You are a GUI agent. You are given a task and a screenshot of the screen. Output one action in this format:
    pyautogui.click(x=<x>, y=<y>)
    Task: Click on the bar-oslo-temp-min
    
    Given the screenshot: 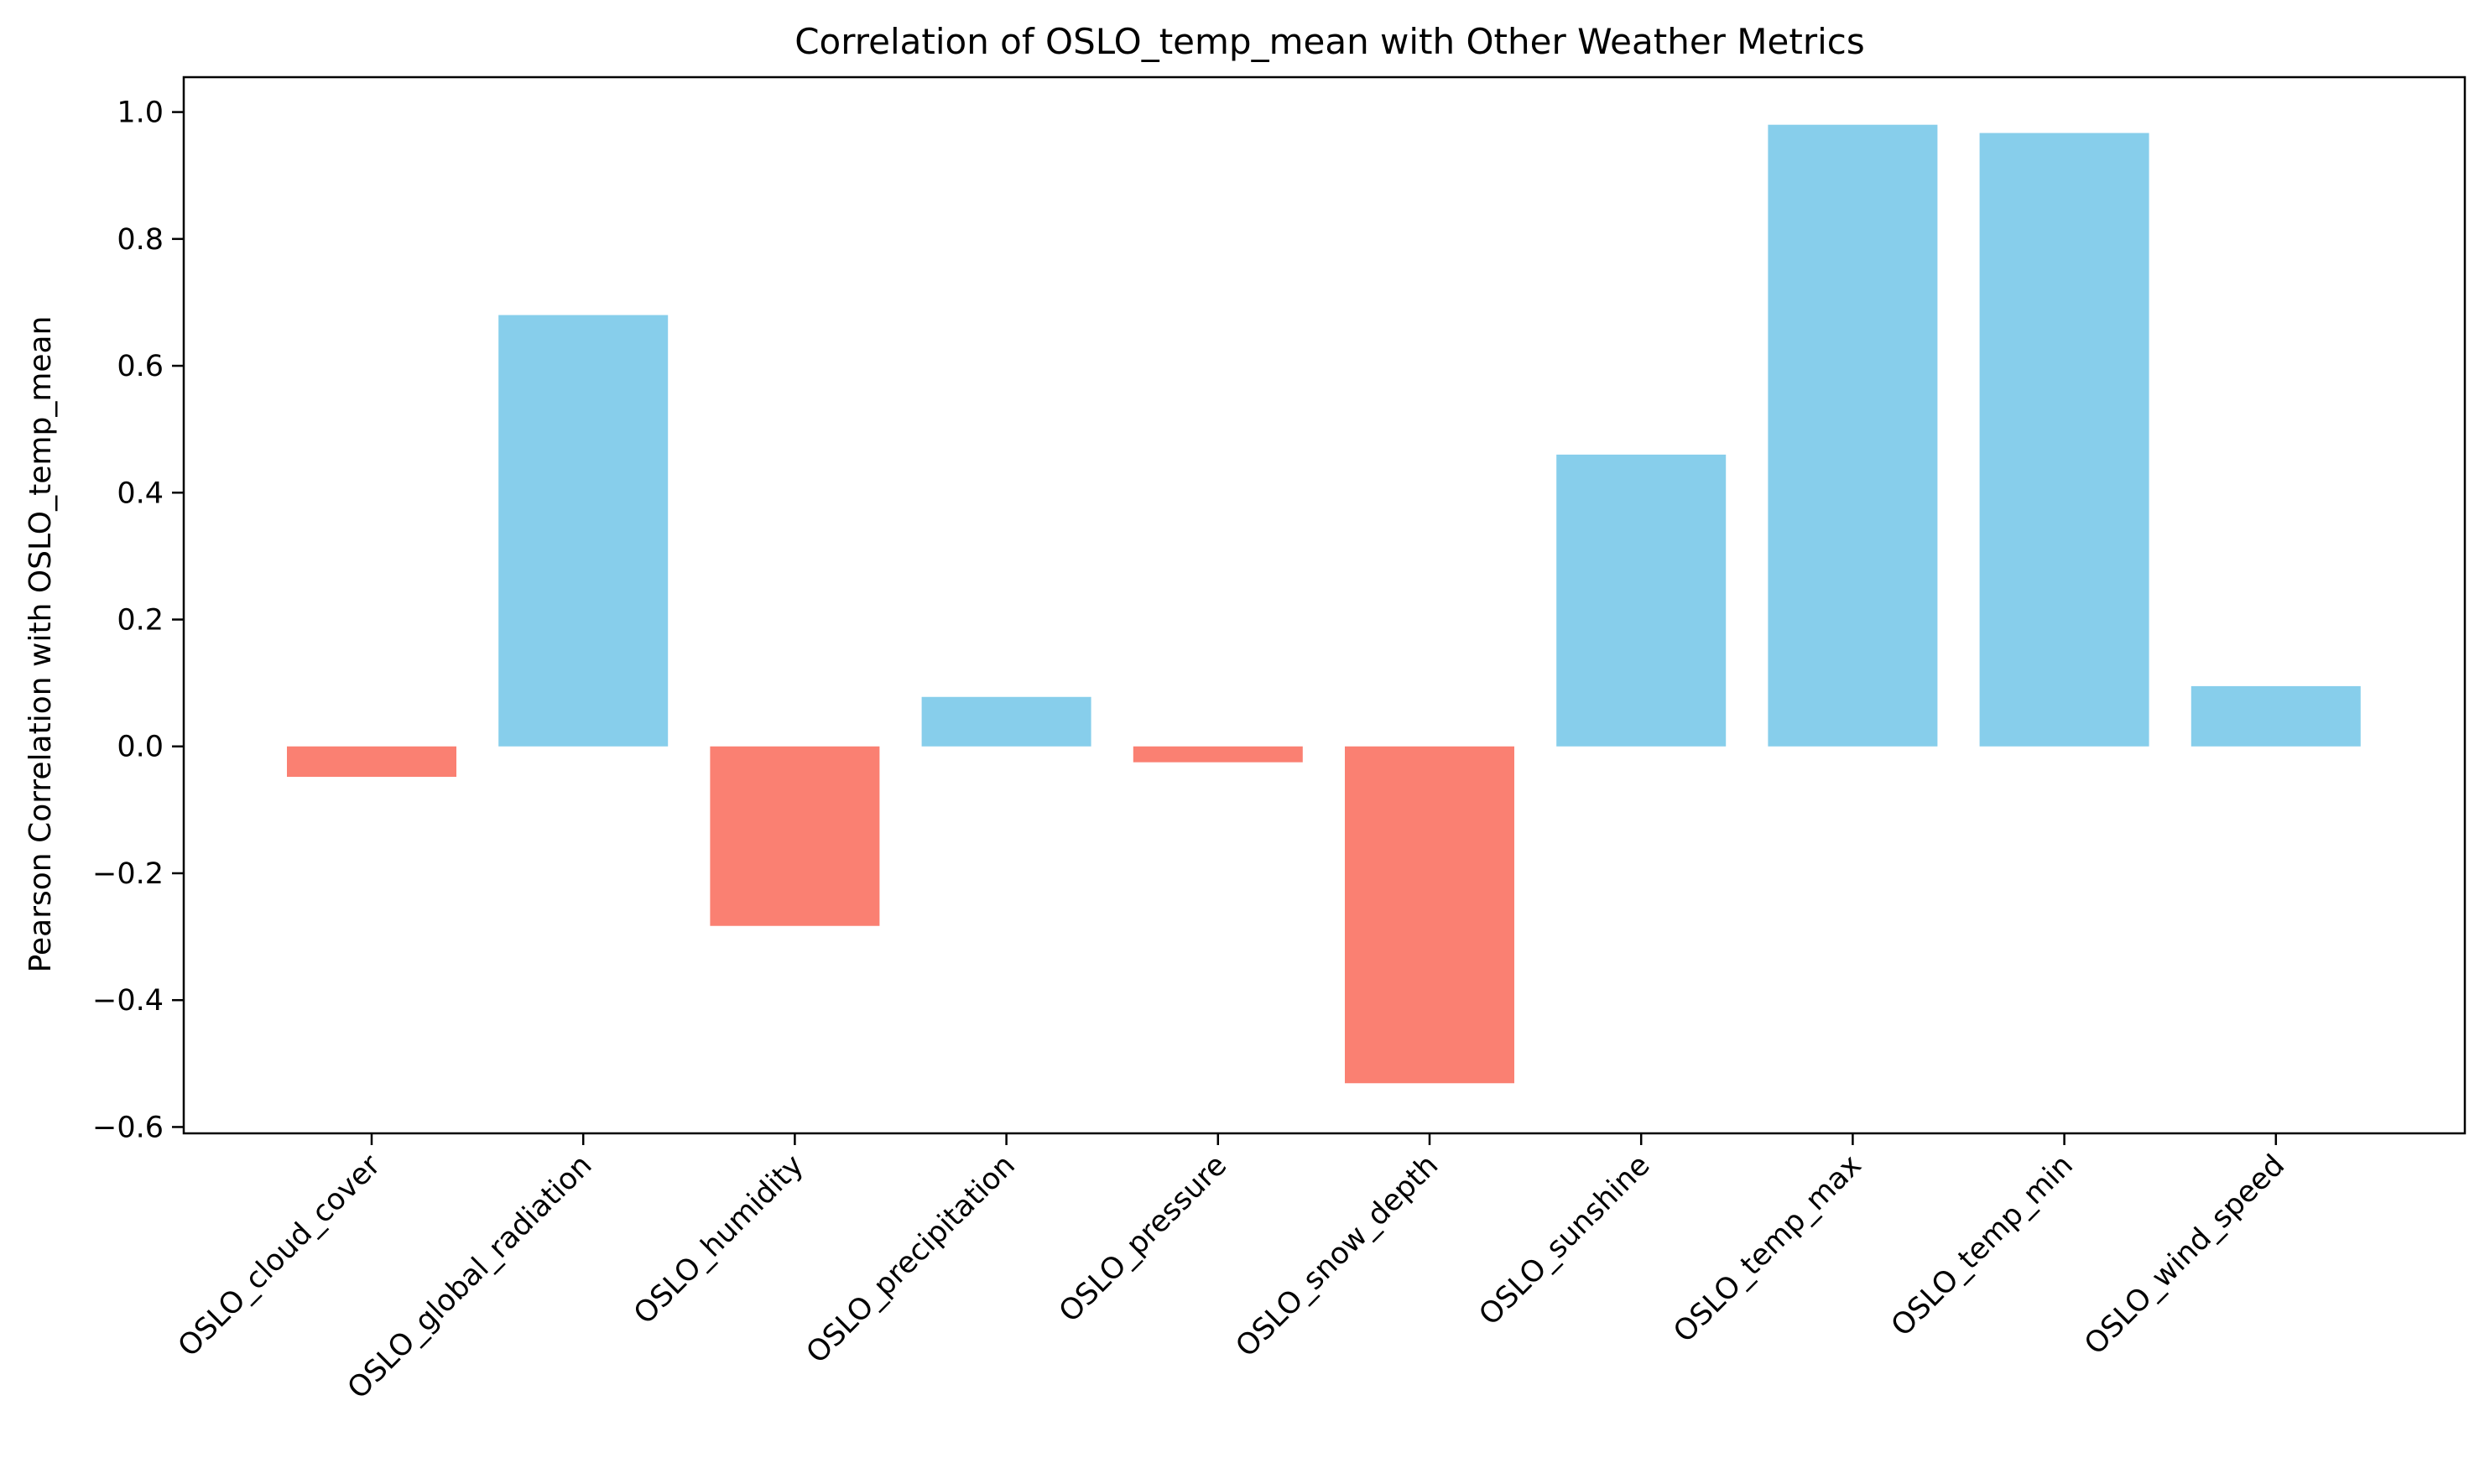 What is the action you would take?
    pyautogui.click(x=2064, y=440)
    